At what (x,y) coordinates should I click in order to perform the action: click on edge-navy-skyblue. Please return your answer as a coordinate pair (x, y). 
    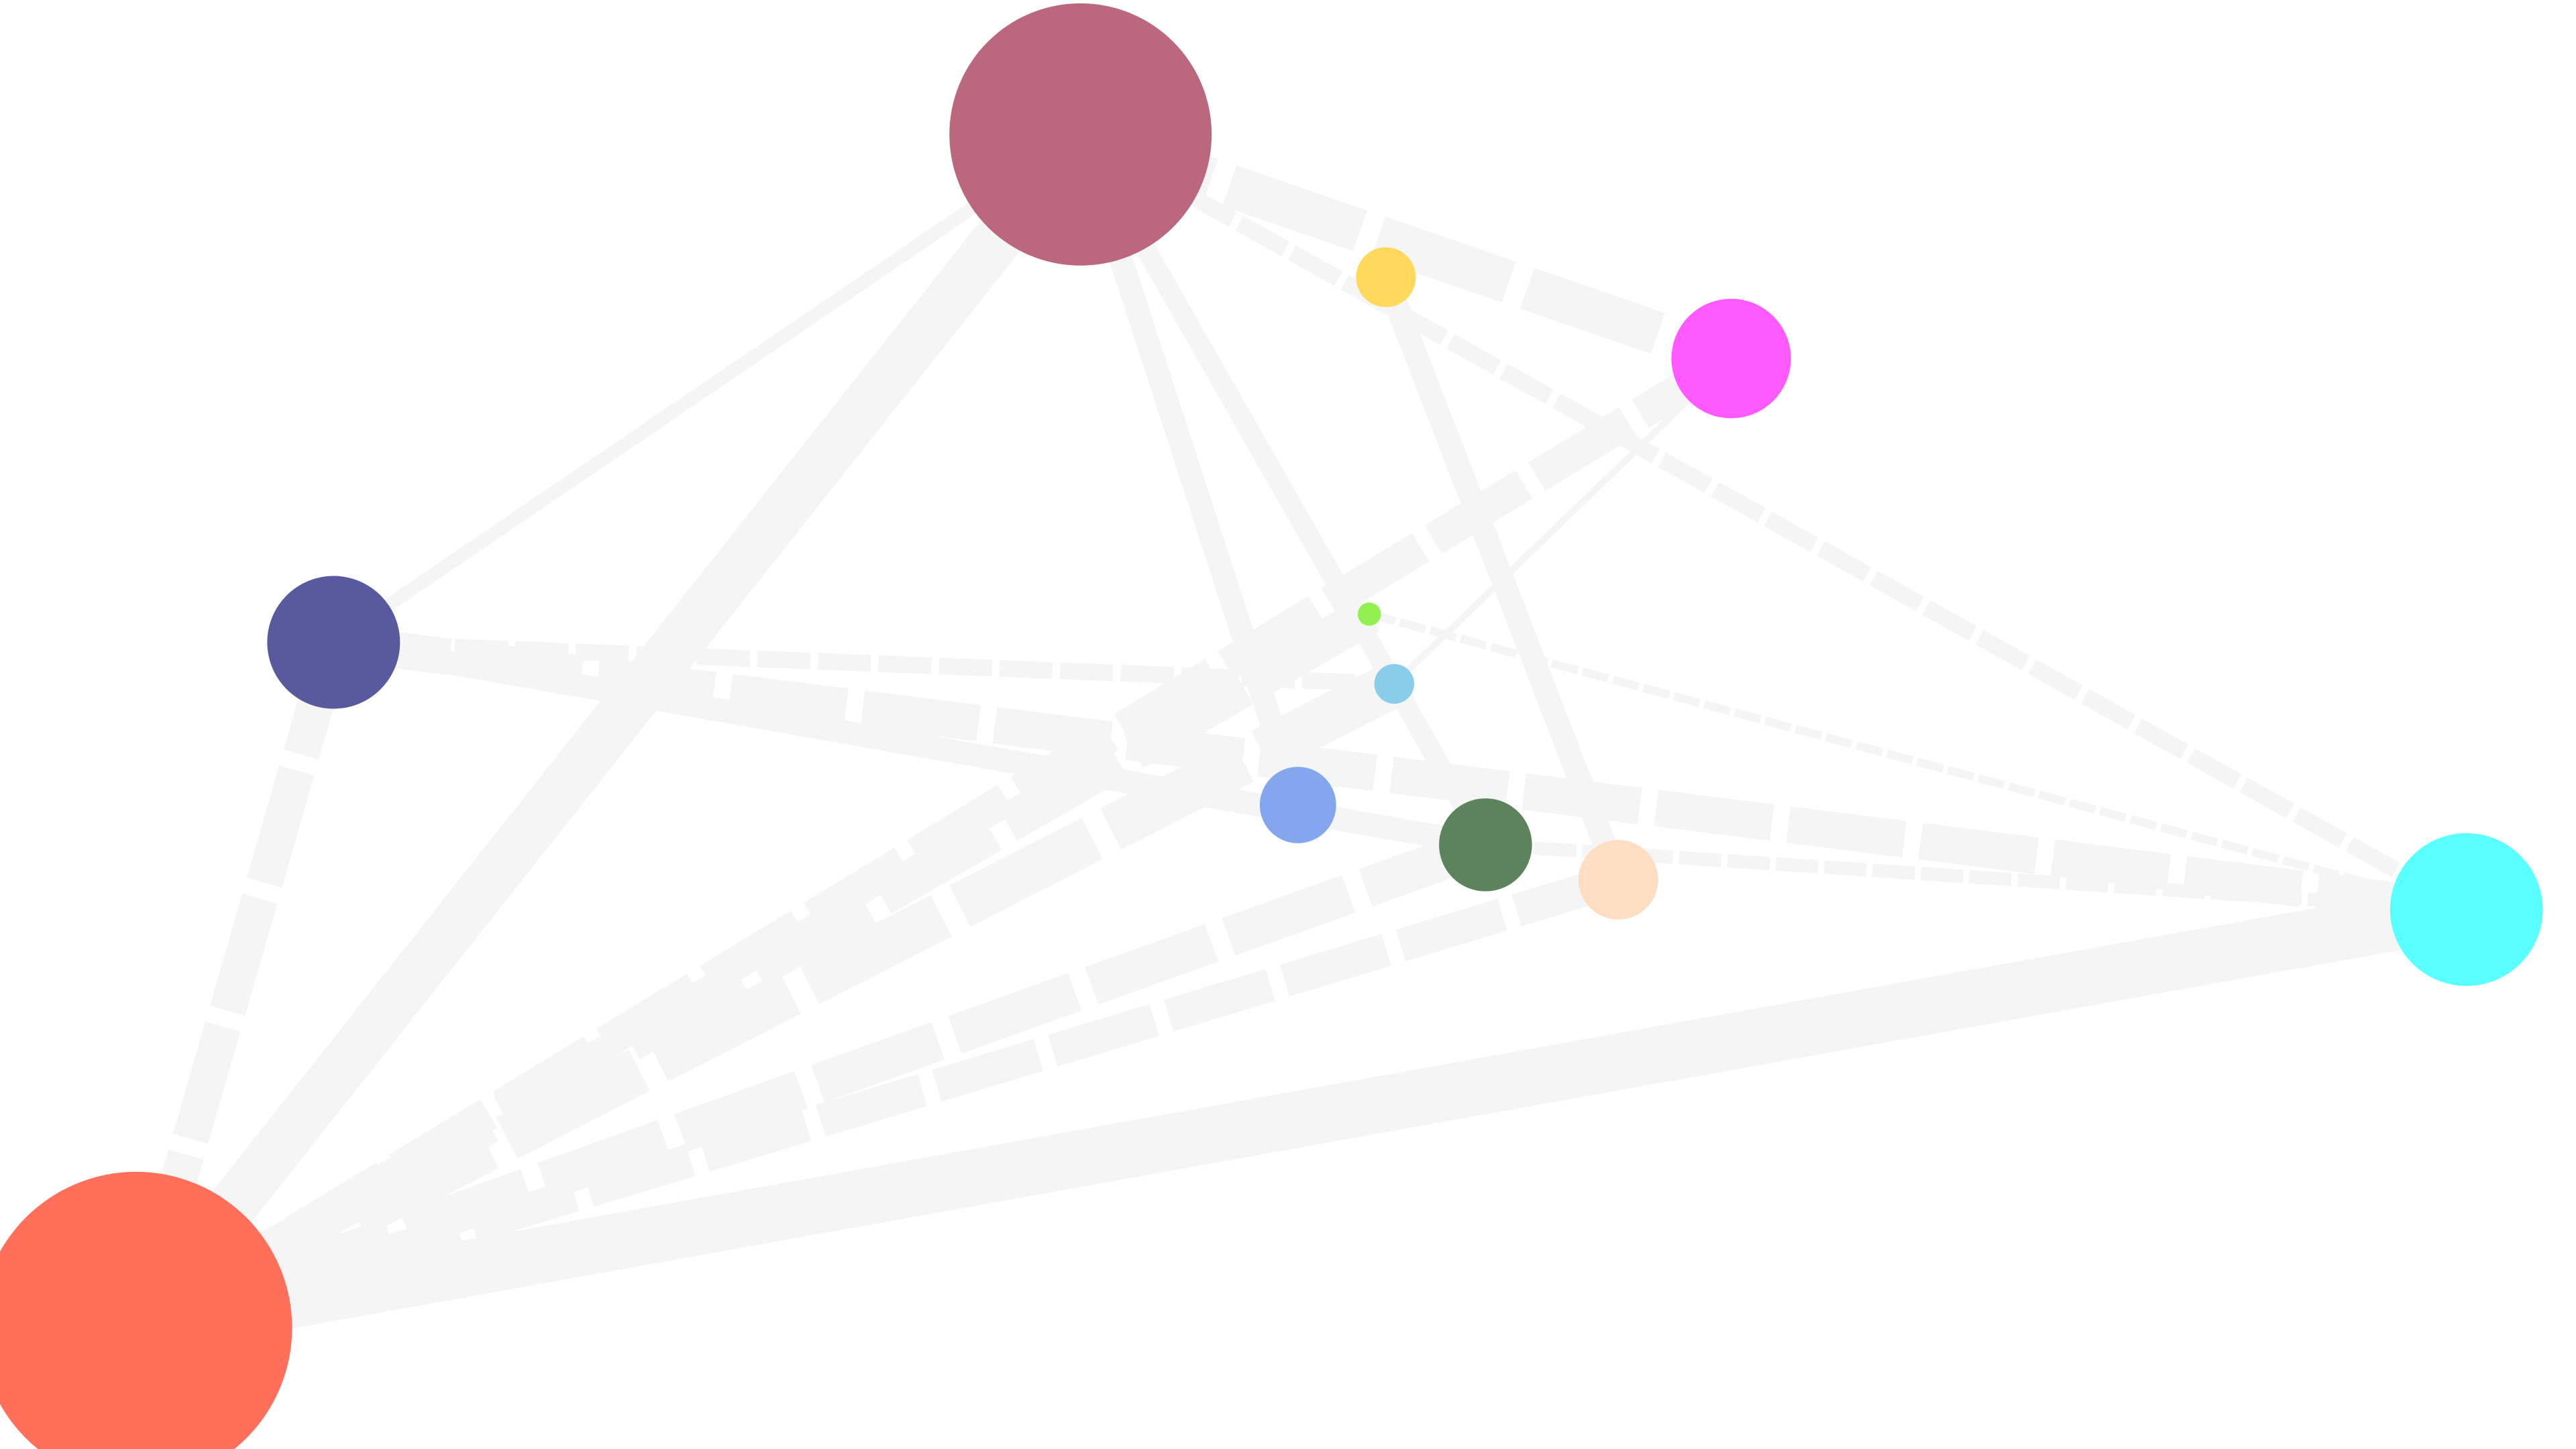
    Looking at the image, I should click on (864, 663).